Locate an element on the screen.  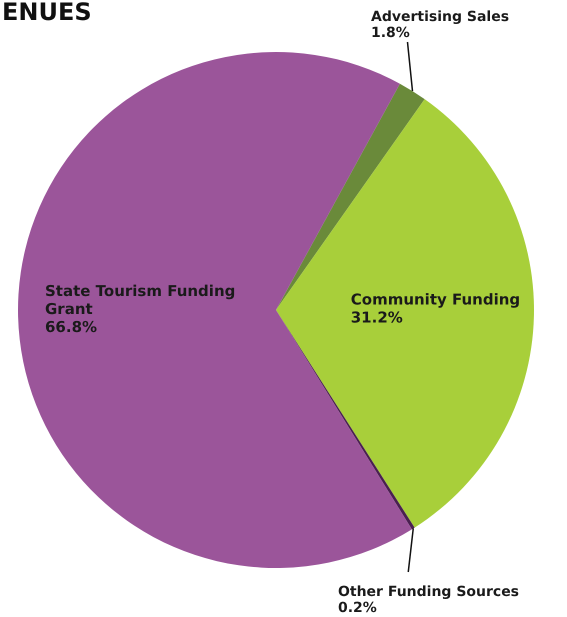
slice-label: Other Funding Sources is located at coordinates (429, 592).